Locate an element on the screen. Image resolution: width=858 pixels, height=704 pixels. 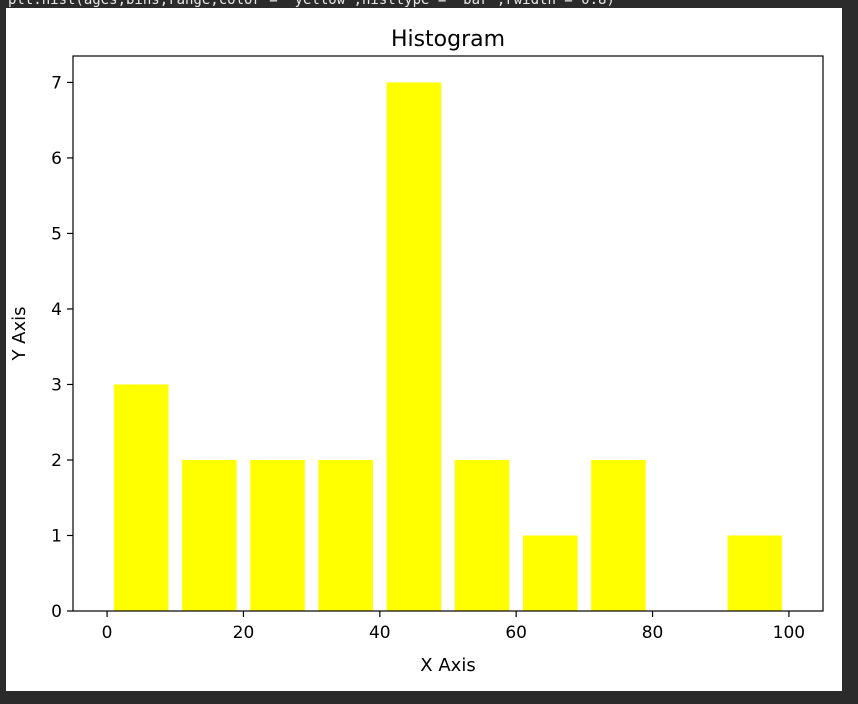
y-tick-label: 5 is located at coordinates (56, 234).